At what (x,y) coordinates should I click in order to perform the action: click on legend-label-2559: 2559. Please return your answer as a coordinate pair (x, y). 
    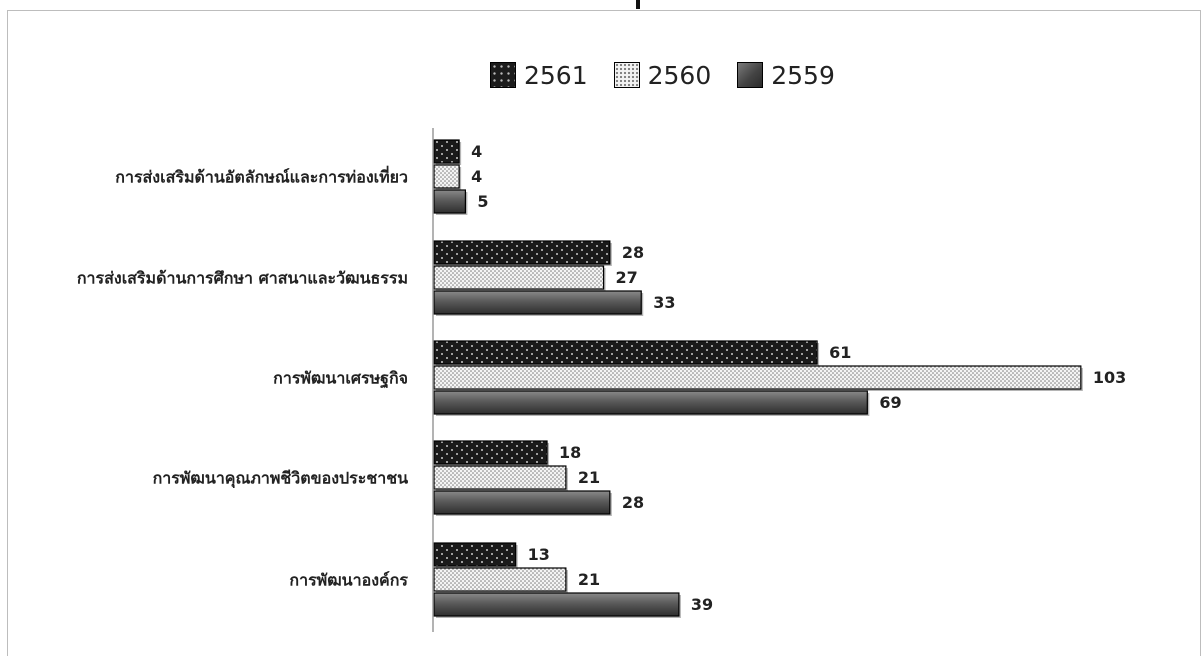
    Looking at the image, I should click on (803, 75).